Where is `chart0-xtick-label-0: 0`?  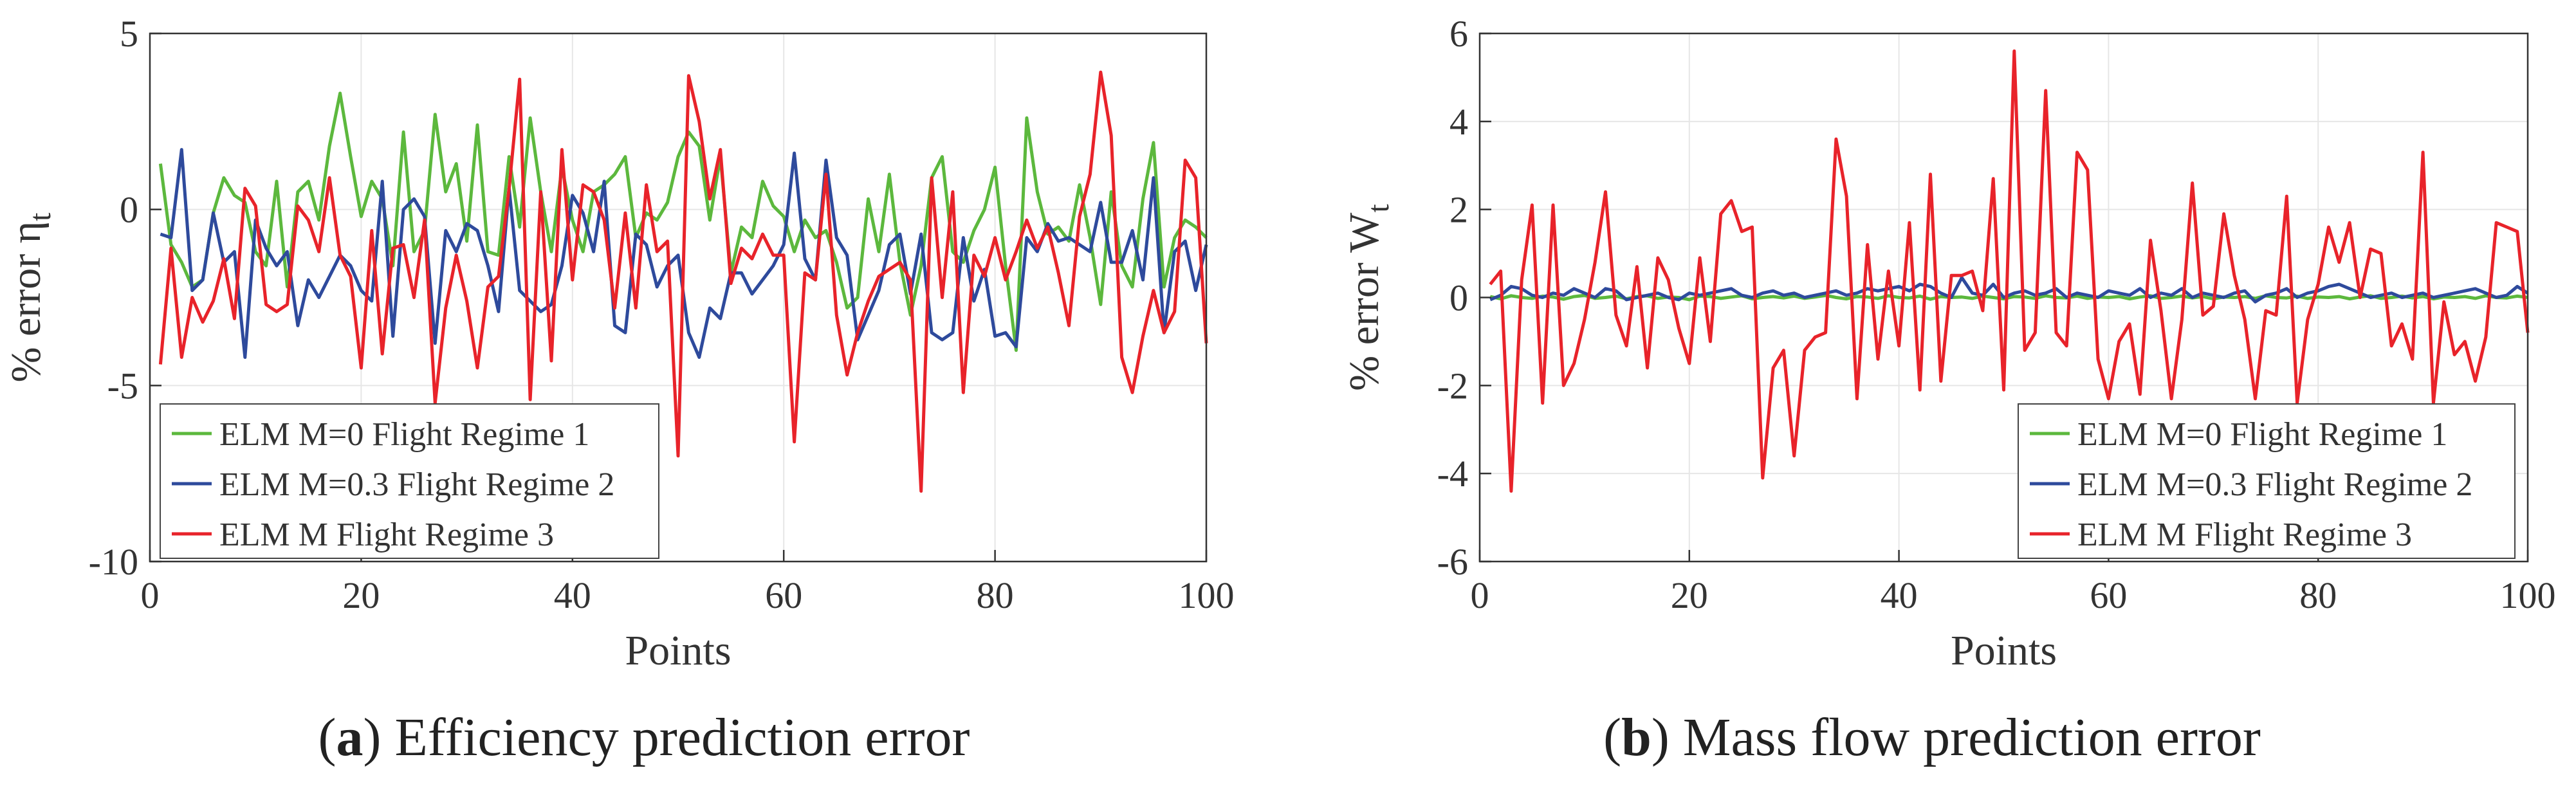 chart0-xtick-label-0: 0 is located at coordinates (150, 595).